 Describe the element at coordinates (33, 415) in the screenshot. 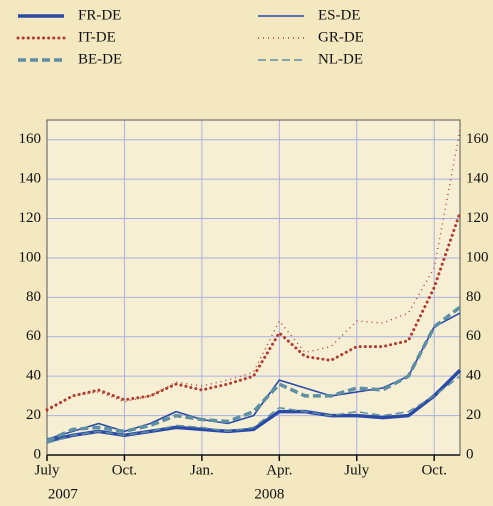

I see `y-tick-label: 20` at that location.